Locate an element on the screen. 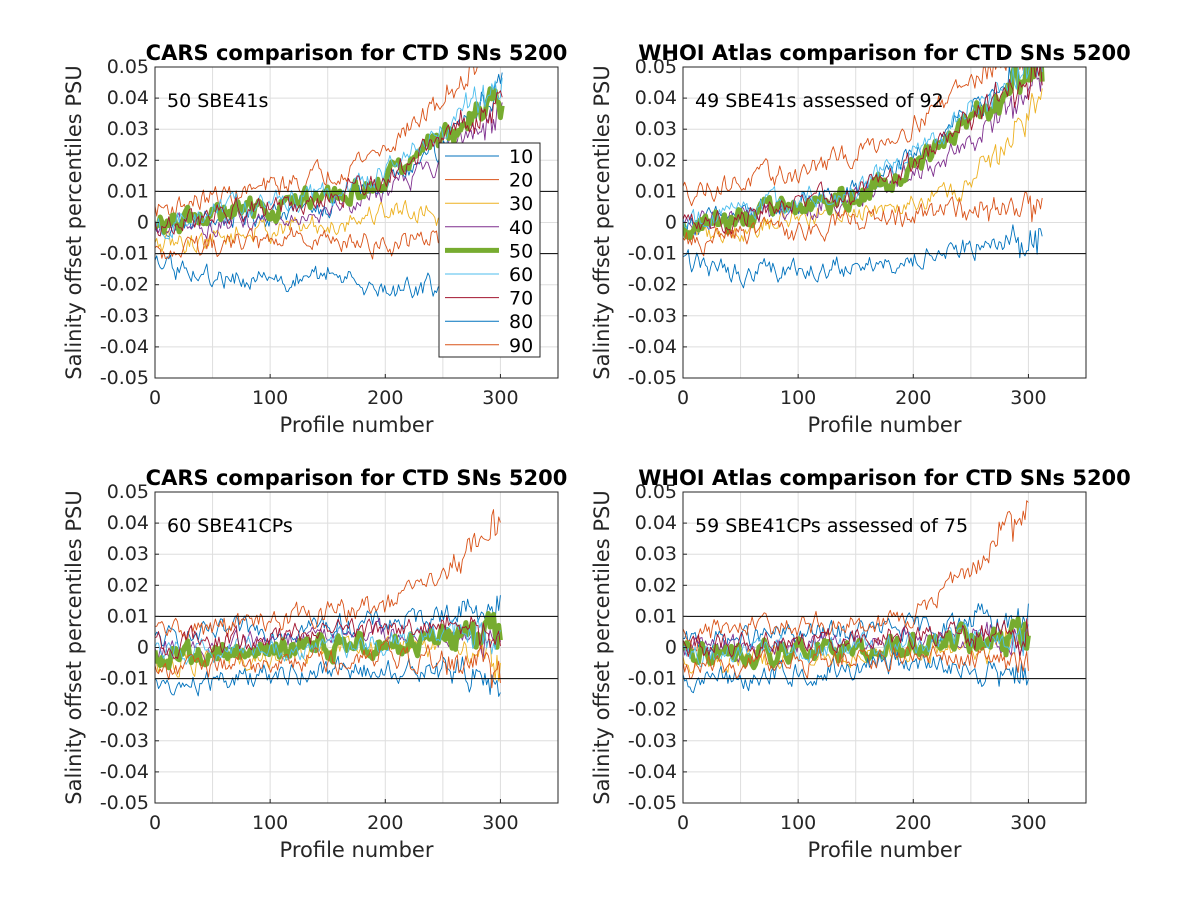 The height and width of the screenshot is (900, 1200). legend-label: 50 is located at coordinates (521, 251).